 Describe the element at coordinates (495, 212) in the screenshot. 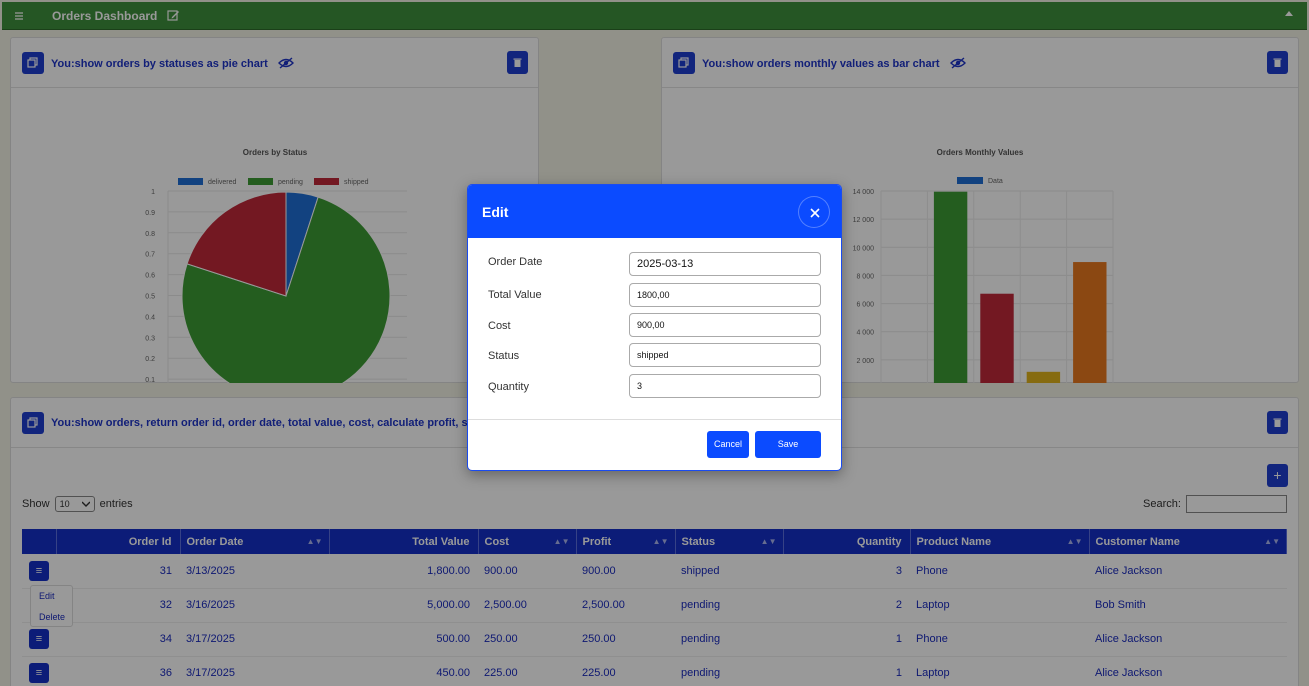

I see `modal-title: Edit` at that location.